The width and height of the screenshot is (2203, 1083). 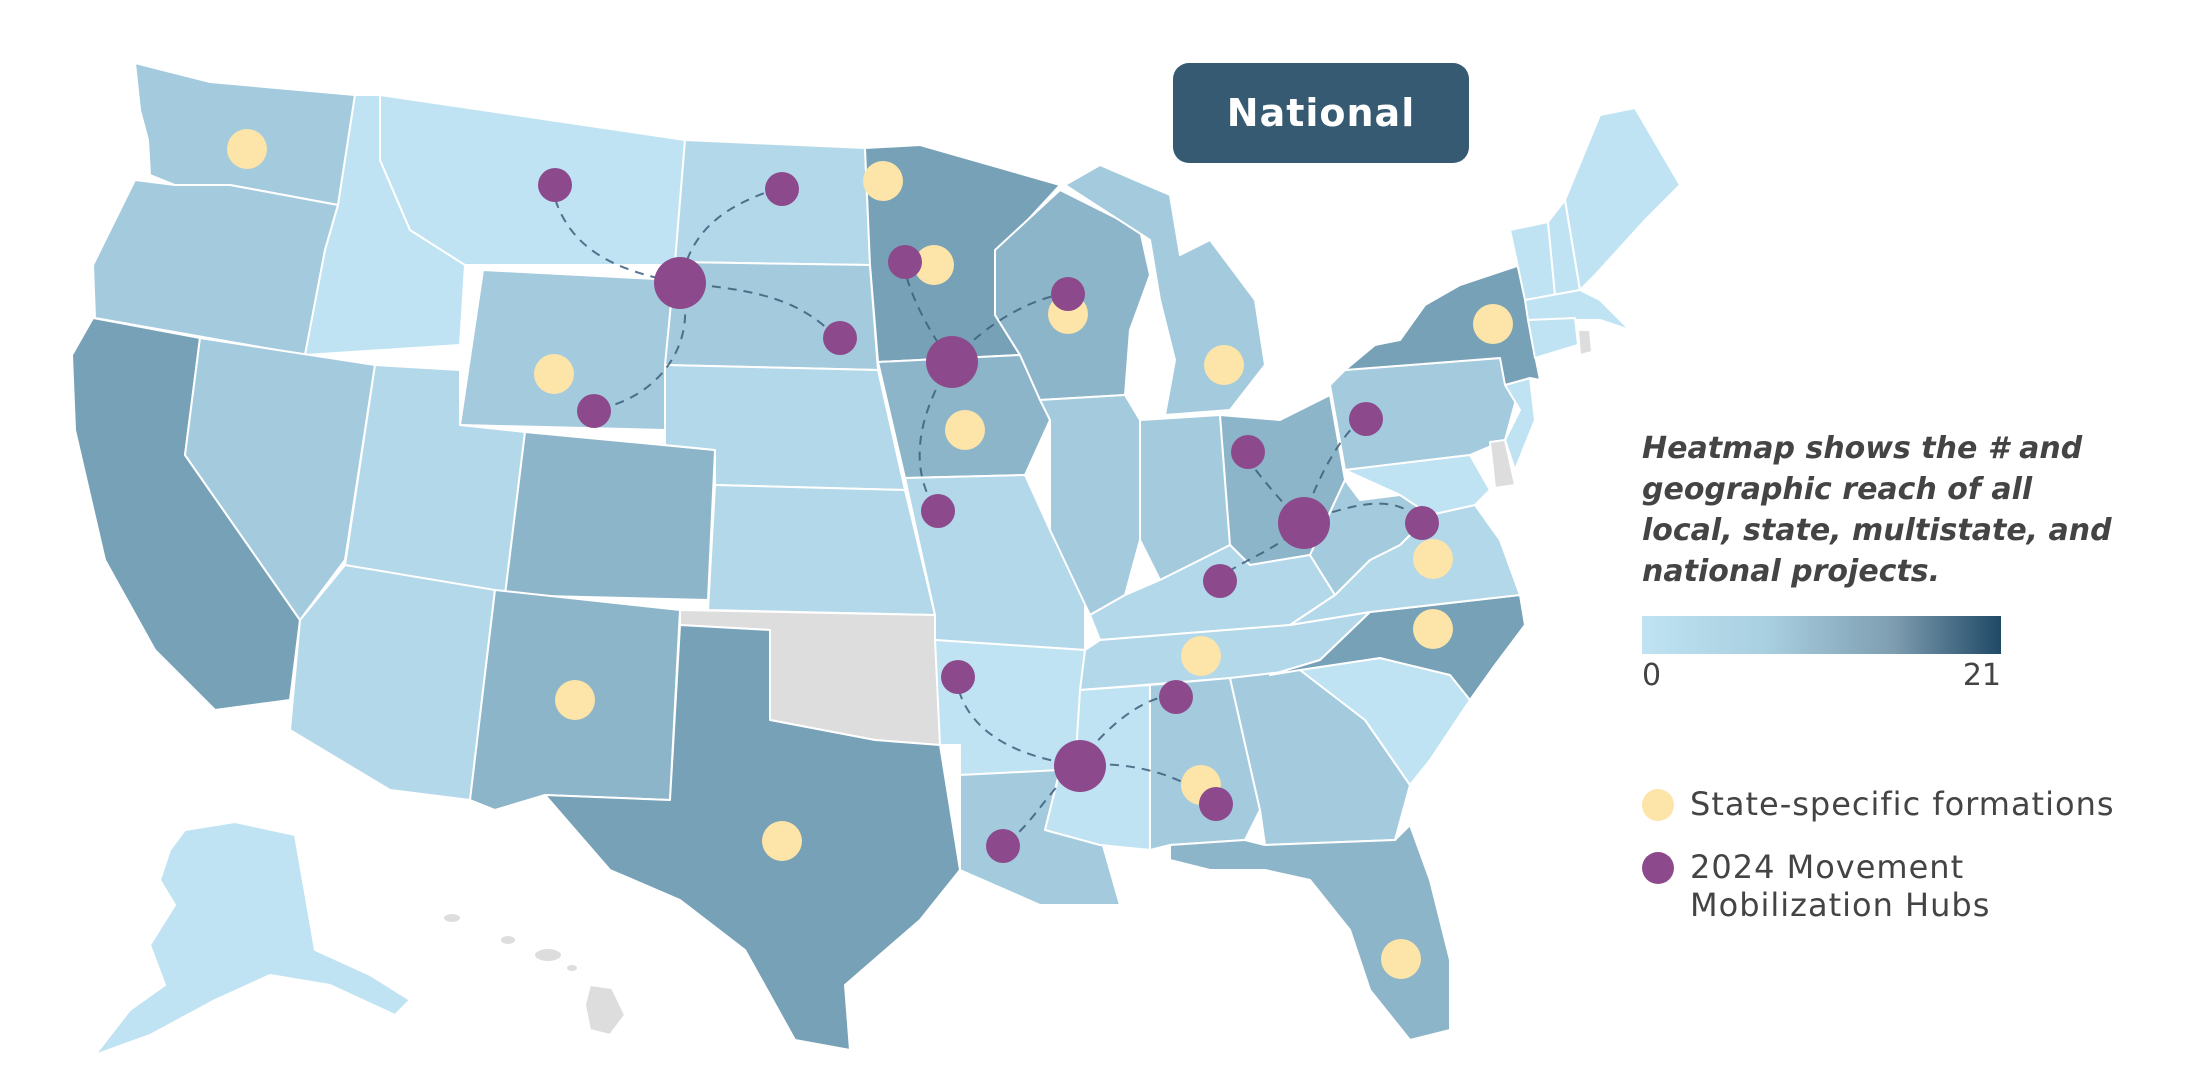 What do you see at coordinates (575, 700) in the screenshot?
I see `formation-marker-new-mexico` at bounding box center [575, 700].